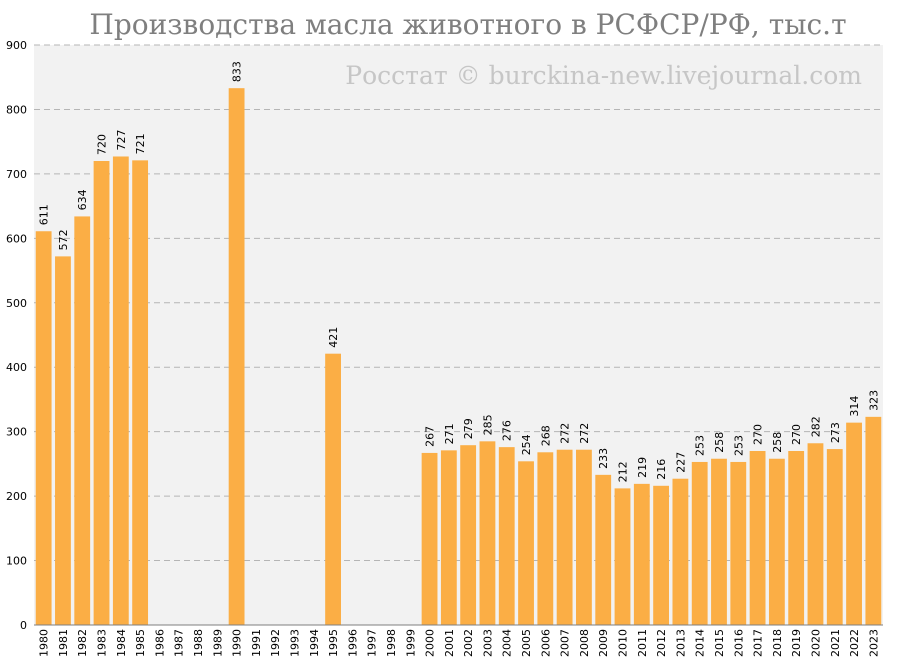 Image resolution: width=901 pixels, height=670 pixels. Describe the element at coordinates (526, 643) in the screenshot. I see `x-tick-label: 2005` at that location.